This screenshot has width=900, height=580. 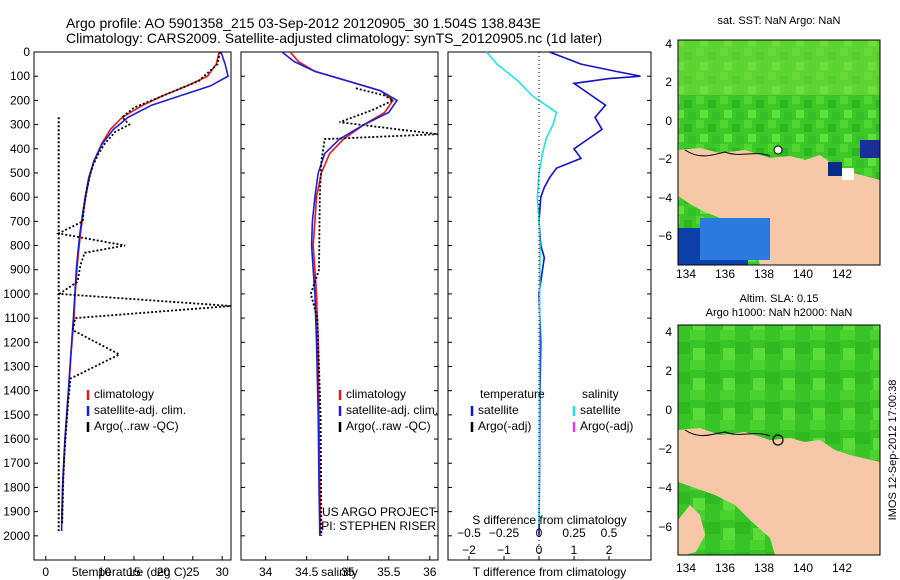 I want to click on x-tick-label: 1, so click(x=574, y=550).